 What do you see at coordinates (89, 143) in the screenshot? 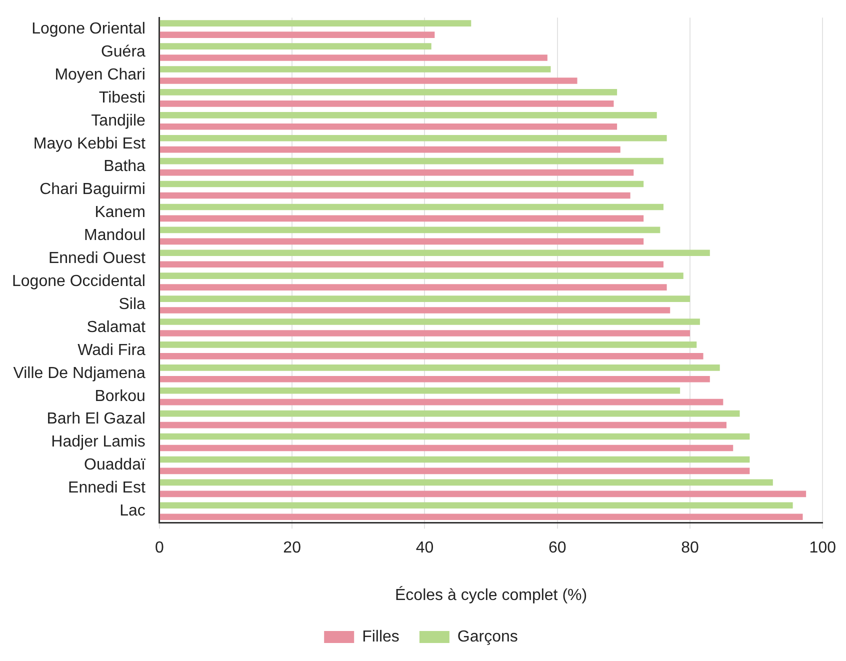
I see `y-tick-label: Mayo Kebbi Est` at bounding box center [89, 143].